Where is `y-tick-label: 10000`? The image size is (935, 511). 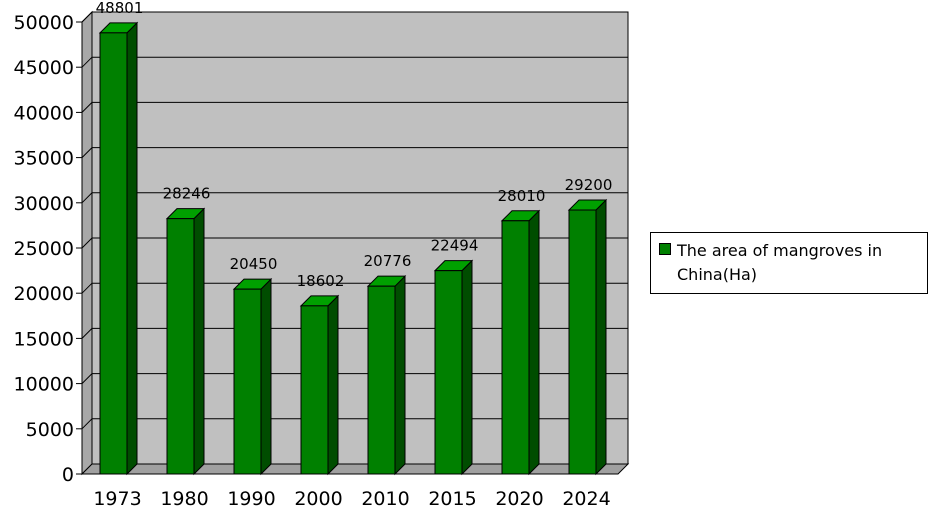 y-tick-label: 10000 is located at coordinates (44, 385).